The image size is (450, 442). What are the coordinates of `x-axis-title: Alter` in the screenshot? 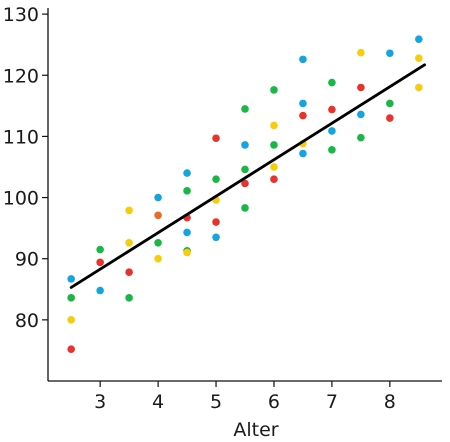 It's located at (255, 430).